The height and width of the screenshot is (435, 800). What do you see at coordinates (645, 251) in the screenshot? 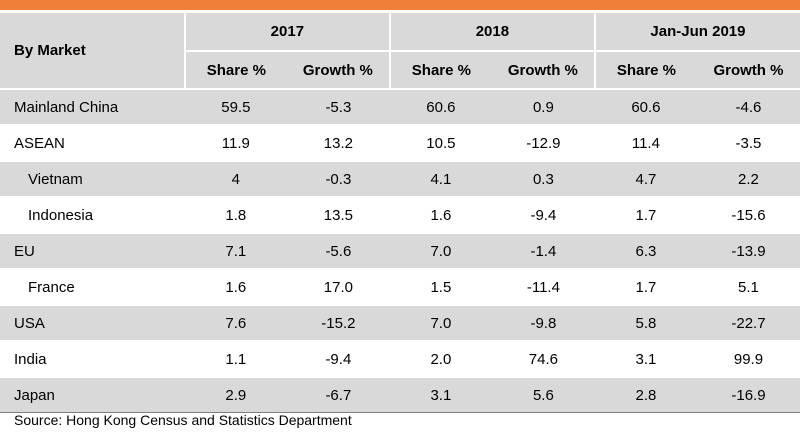
I see `table-cell: 6.3` at bounding box center [645, 251].